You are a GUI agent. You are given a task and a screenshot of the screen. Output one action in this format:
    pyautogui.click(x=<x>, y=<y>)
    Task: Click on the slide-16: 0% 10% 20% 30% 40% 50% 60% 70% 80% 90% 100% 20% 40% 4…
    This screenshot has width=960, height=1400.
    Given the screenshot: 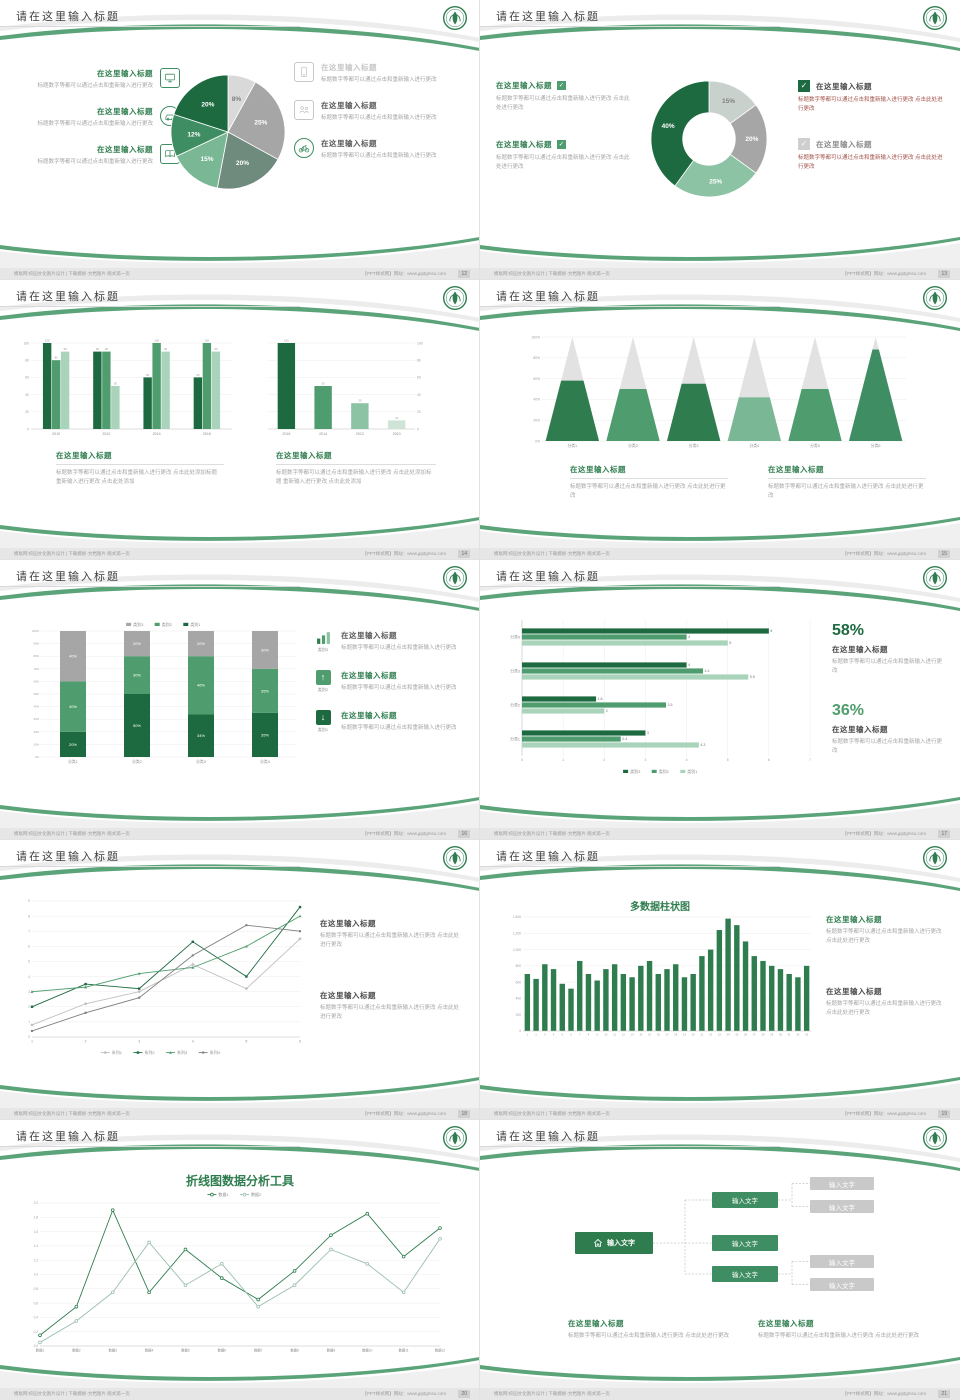 What is the action you would take?
    pyautogui.click(x=240, y=700)
    